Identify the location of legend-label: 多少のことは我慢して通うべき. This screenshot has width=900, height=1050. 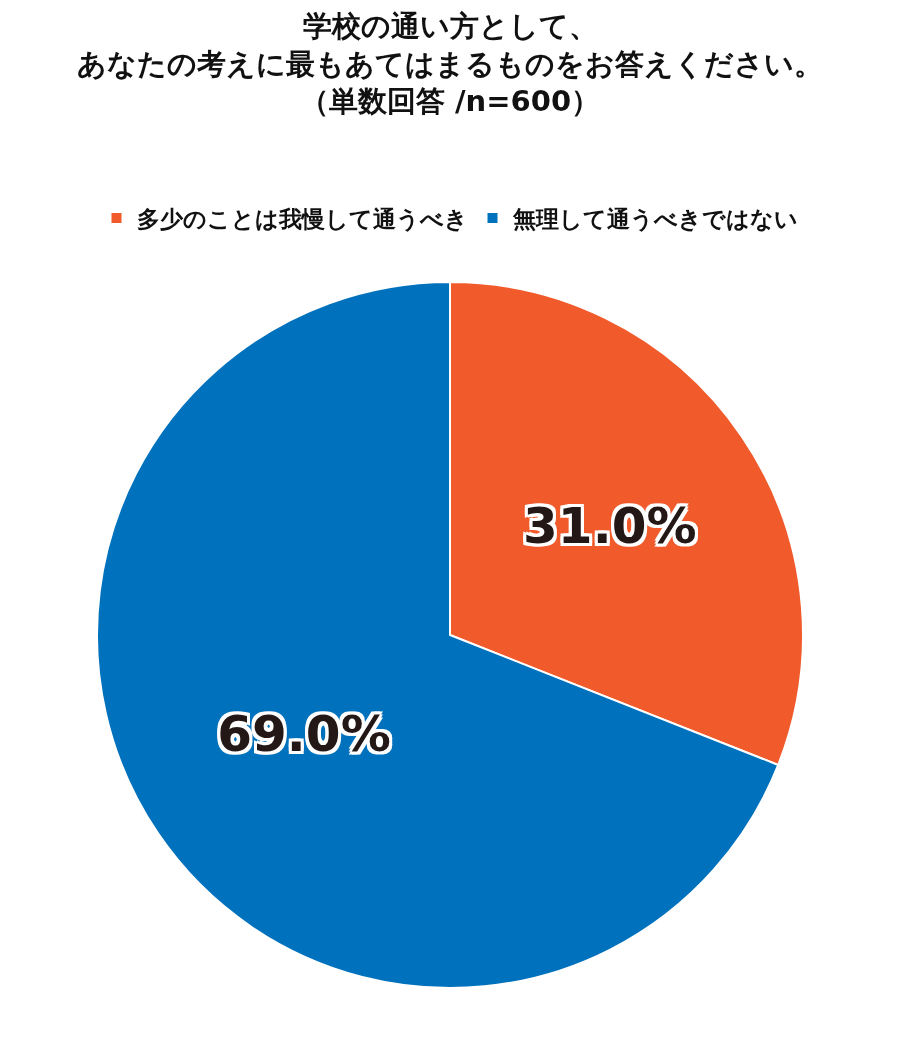
(302, 218).